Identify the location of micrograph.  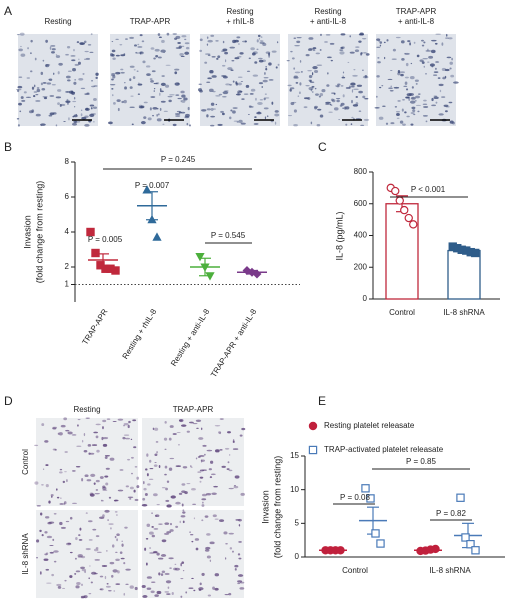
(193, 462).